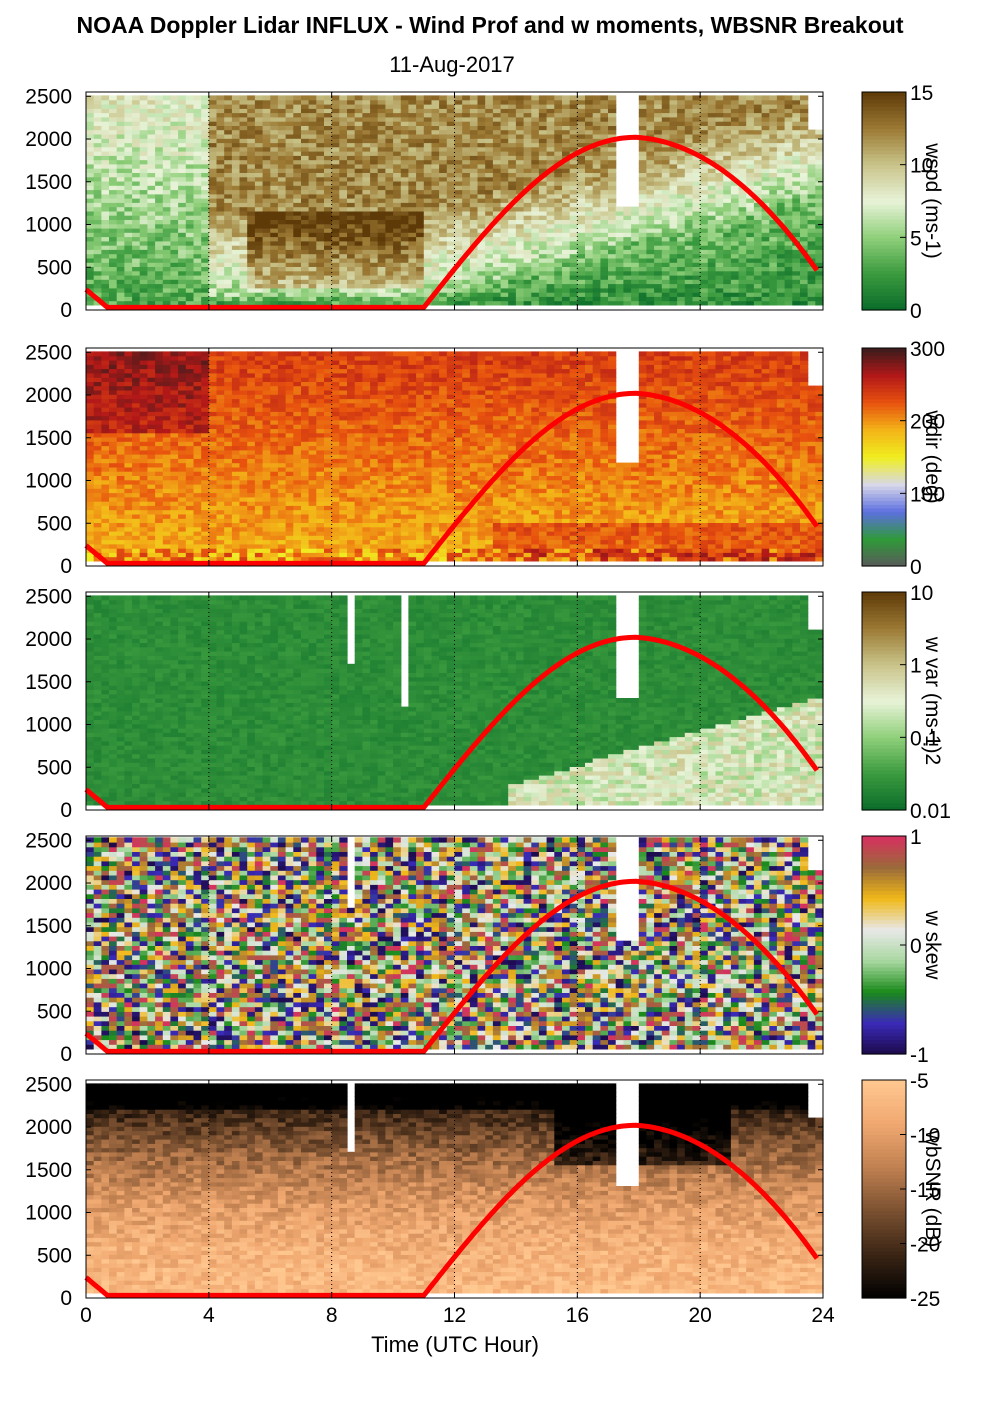 Image resolution: width=981 pixels, height=1412 pixels. What do you see at coordinates (884, 192) in the screenshot?
I see `colorbar-segment` at bounding box center [884, 192].